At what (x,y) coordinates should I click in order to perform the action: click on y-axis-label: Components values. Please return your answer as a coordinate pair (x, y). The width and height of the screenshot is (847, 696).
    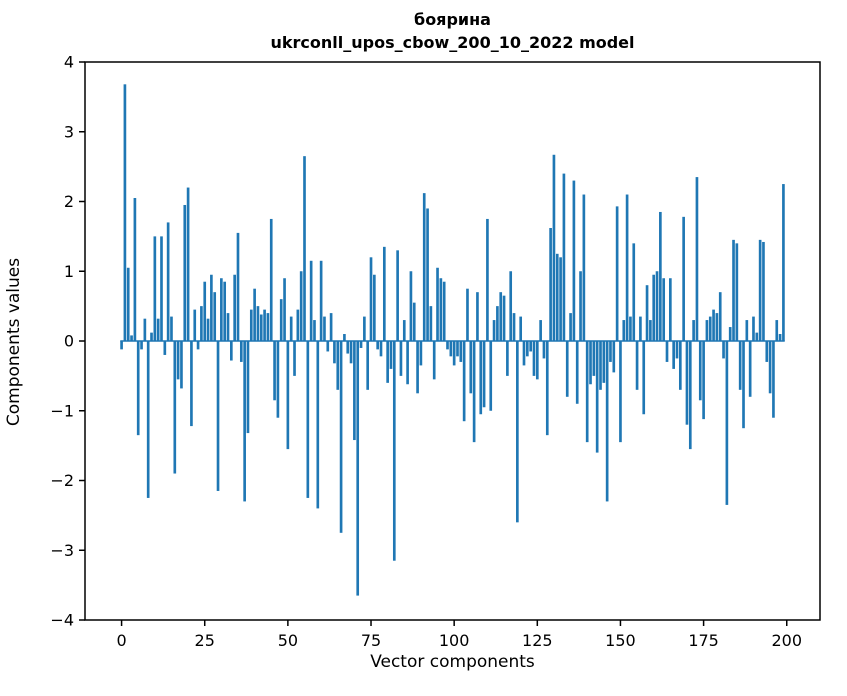
    Looking at the image, I should click on (14, 342).